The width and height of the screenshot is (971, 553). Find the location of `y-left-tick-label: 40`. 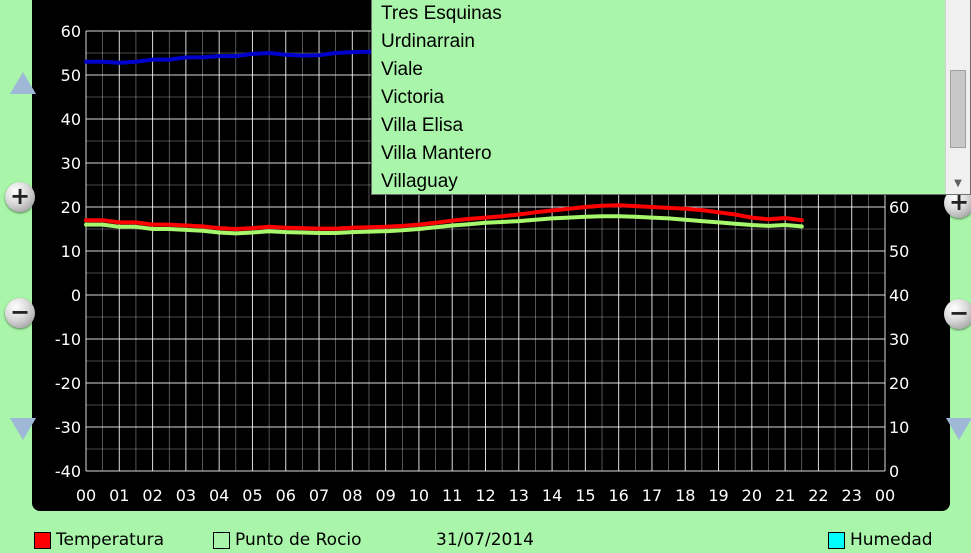

y-left-tick-label: 40 is located at coordinates (71, 119).